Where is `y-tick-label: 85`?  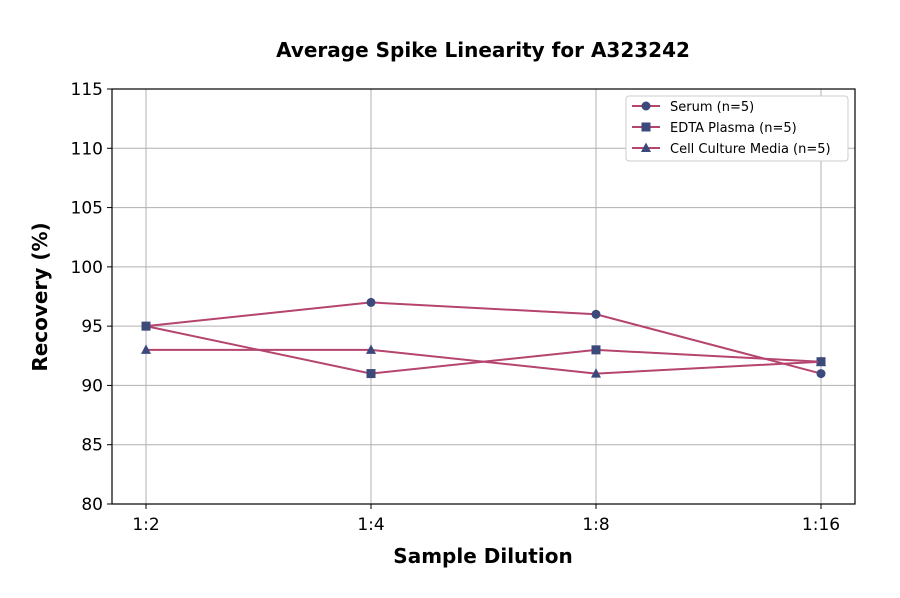 y-tick-label: 85 is located at coordinates (92, 446).